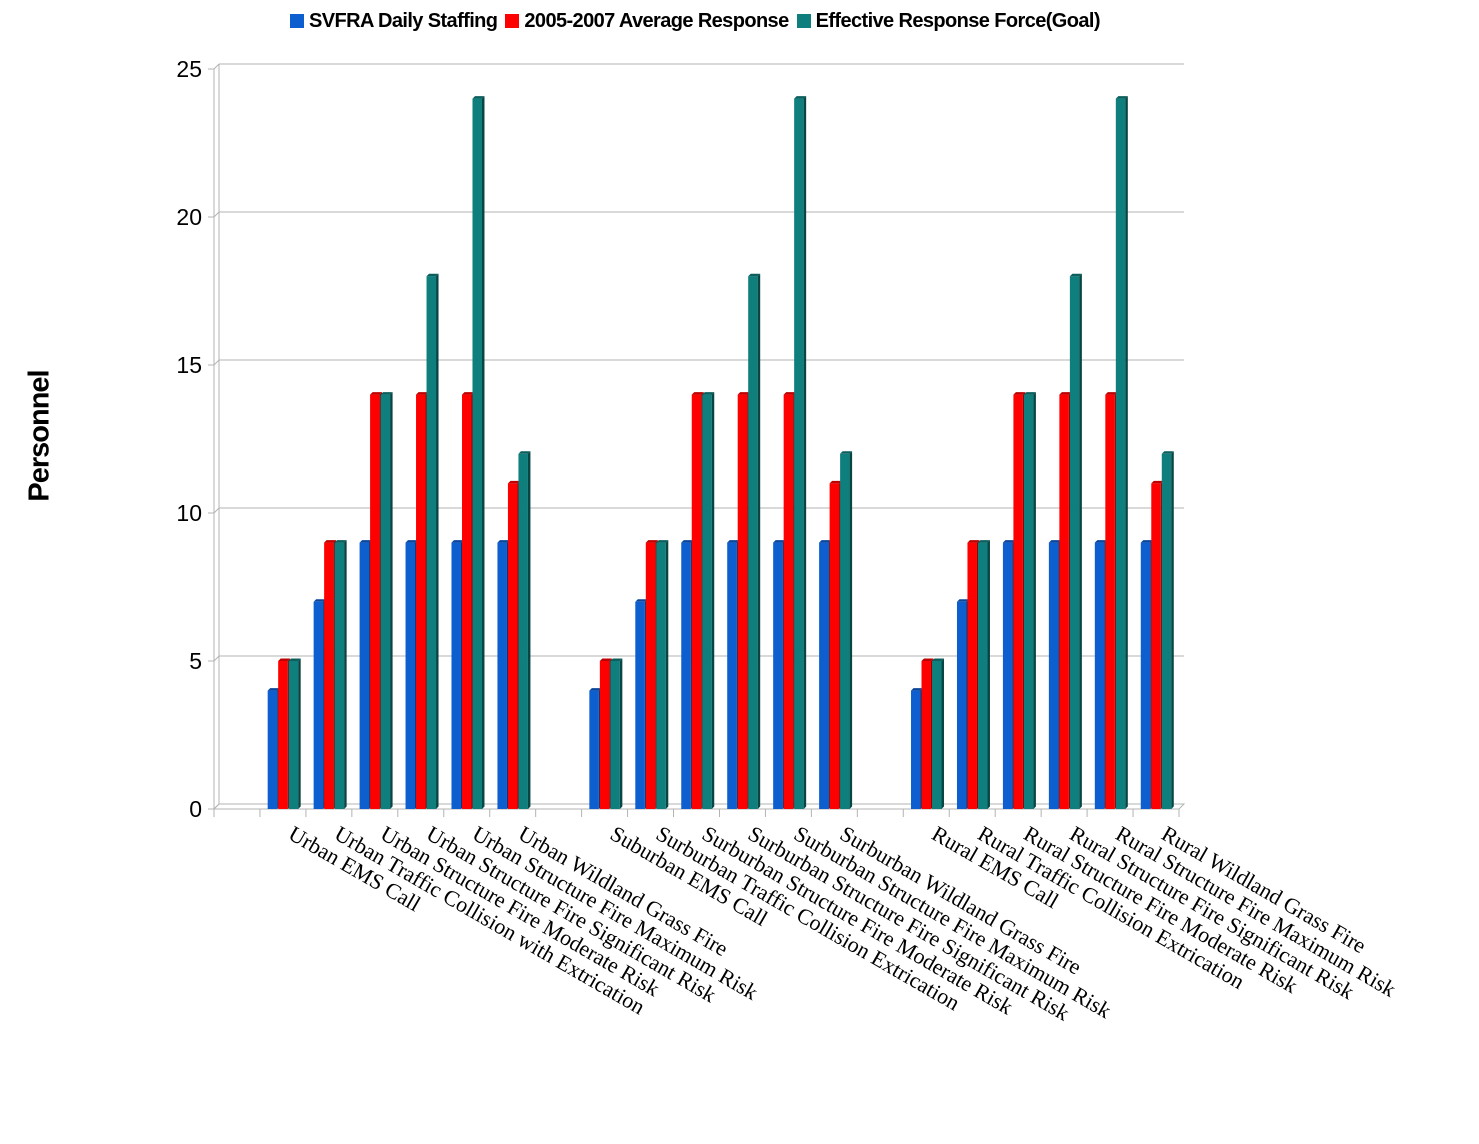  I want to click on legend-item: 2005-2007 Average Response, so click(647, 21).